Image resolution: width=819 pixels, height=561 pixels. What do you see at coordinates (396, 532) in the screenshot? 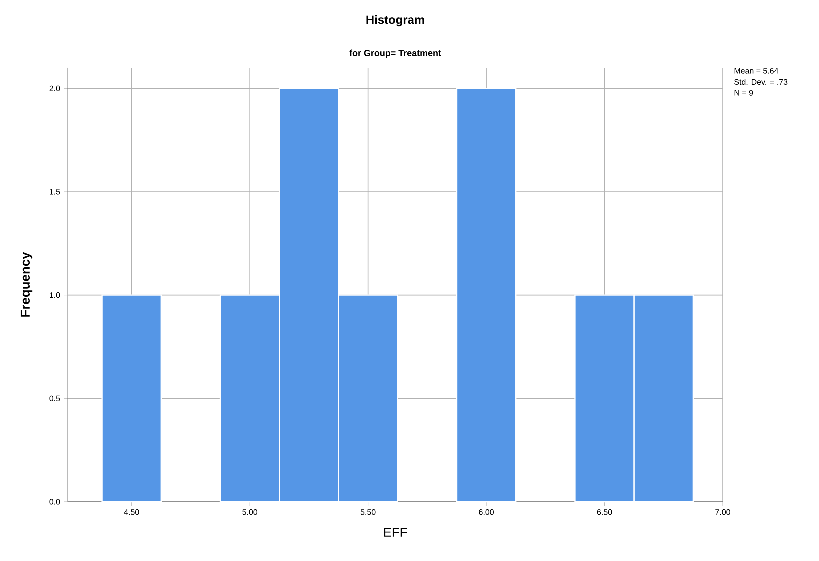
I see `x-axis-title: EFF` at bounding box center [396, 532].